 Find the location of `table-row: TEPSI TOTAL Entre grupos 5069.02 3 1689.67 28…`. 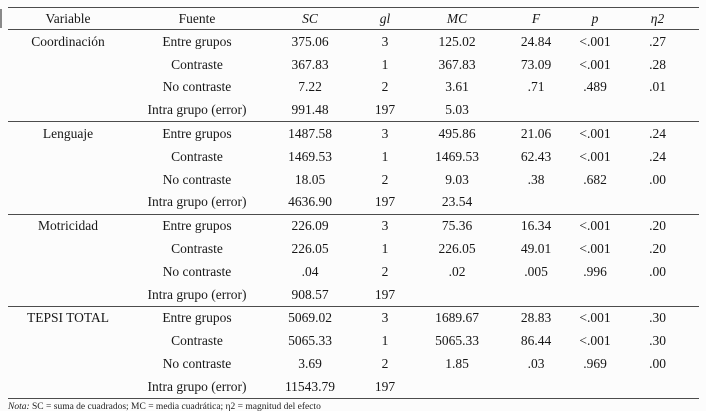

table-row: TEPSI TOTAL Entre grupos 5069.02 3 1689.67 28… is located at coordinates (353, 317).